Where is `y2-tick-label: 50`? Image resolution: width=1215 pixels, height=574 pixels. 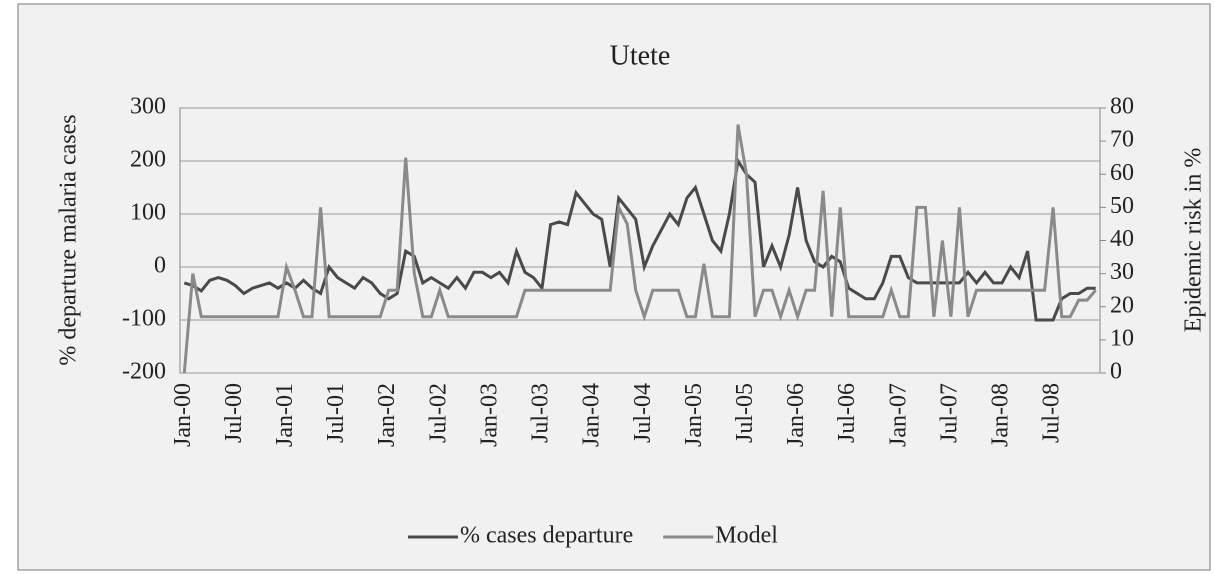
y2-tick-label: 50 is located at coordinates (1122, 206).